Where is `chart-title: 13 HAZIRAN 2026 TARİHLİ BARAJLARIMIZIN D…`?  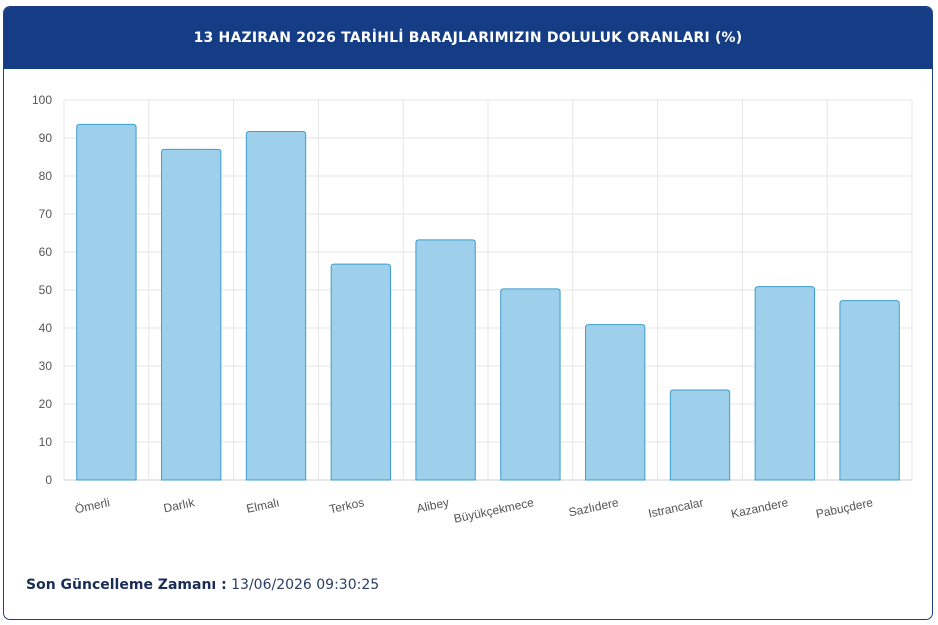
chart-title: 13 HAZIRAN 2026 TARİHLİ BARAJLARIMIZIN D… is located at coordinates (468, 38).